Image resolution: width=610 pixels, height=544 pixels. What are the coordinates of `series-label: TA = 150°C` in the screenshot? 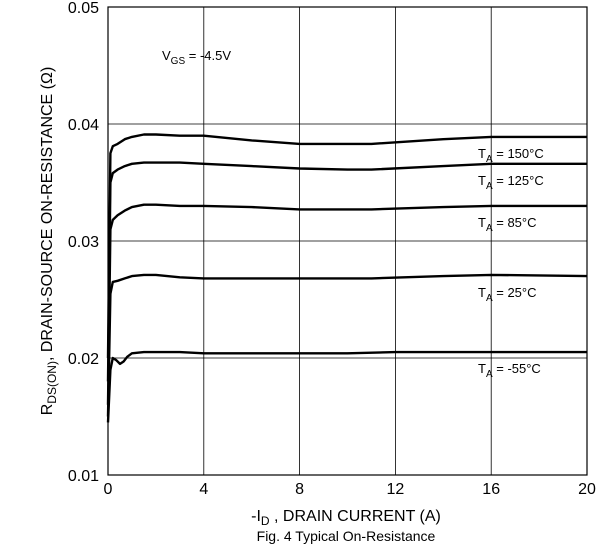 It's located at (511, 155).